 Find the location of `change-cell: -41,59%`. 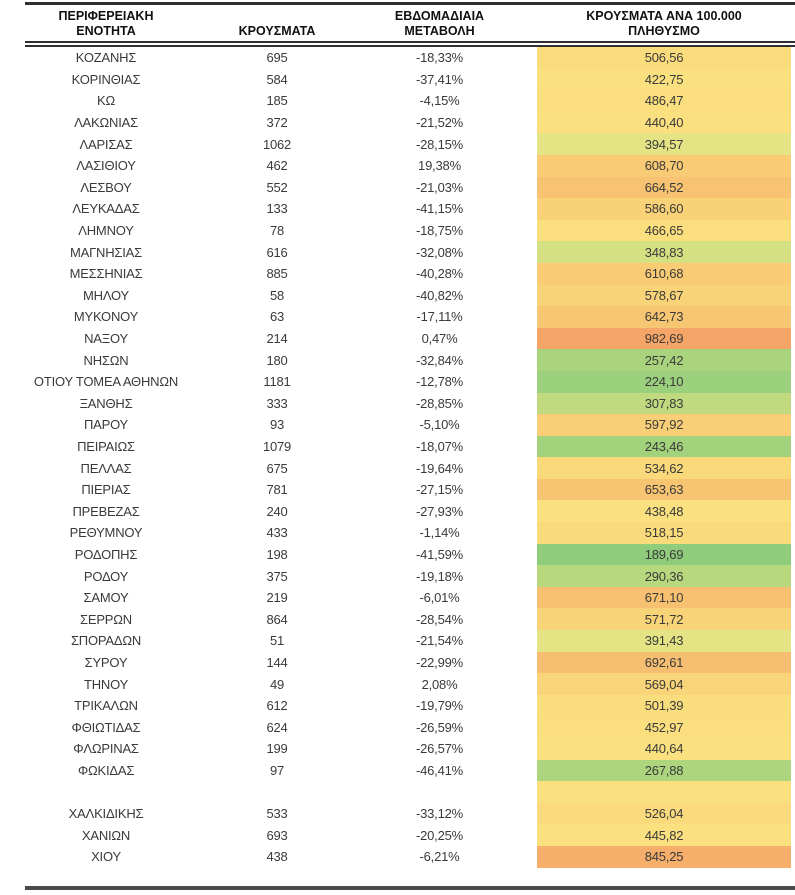

change-cell: -41,59% is located at coordinates (439, 554).